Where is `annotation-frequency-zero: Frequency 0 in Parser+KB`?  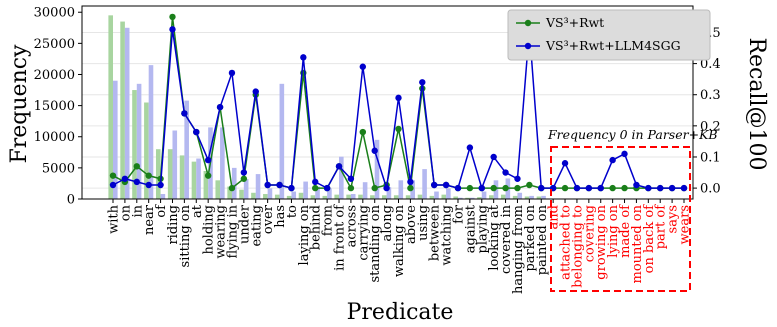 annotation-frequency-zero: Frequency 0 in Parser+KB is located at coordinates (632, 134).